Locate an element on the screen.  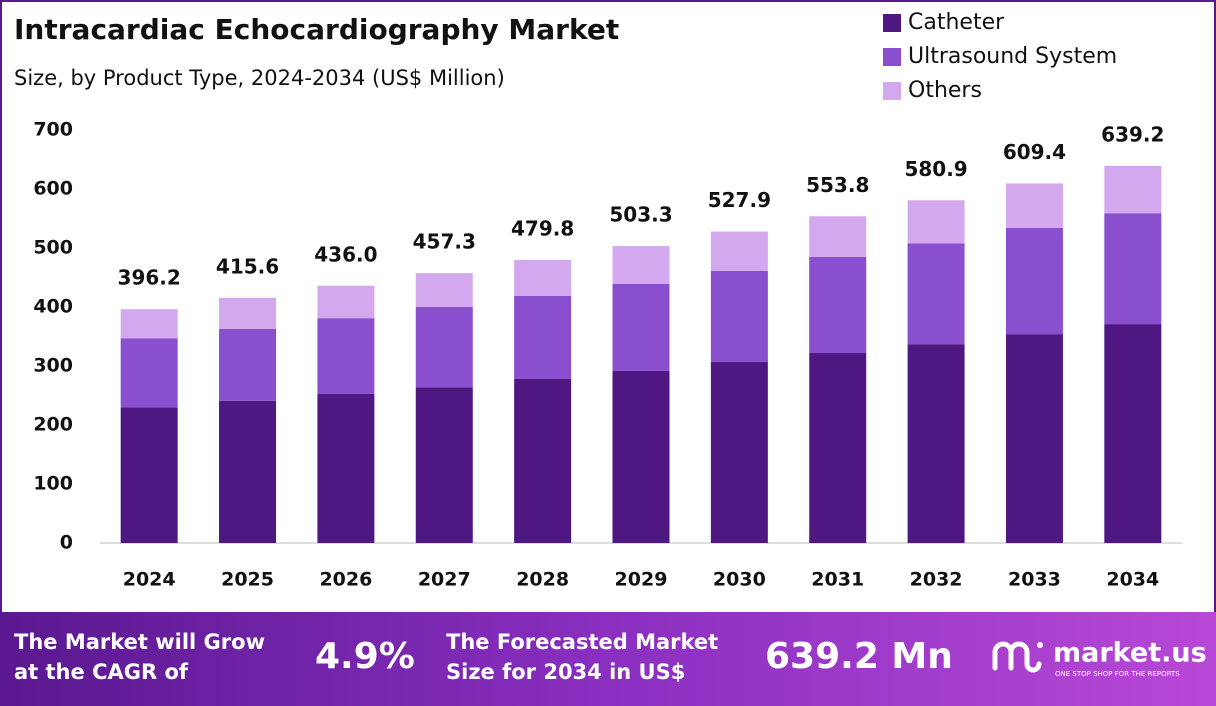
total-label: 527.9 is located at coordinates (739, 200).